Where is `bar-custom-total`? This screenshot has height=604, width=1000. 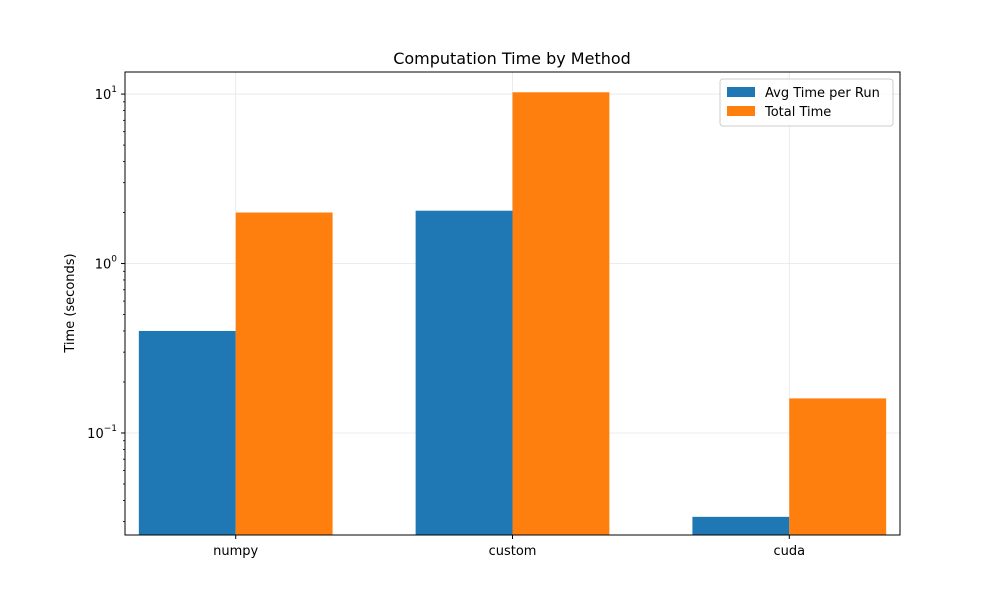
bar-custom-total is located at coordinates (561, 314).